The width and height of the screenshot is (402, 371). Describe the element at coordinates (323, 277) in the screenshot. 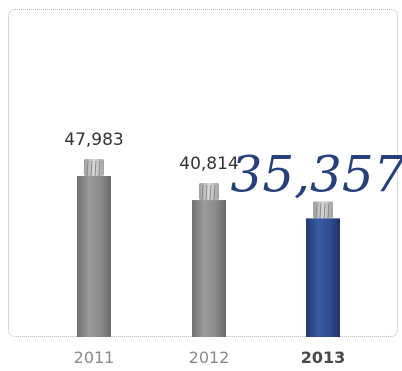

I see `bar-2013` at that location.